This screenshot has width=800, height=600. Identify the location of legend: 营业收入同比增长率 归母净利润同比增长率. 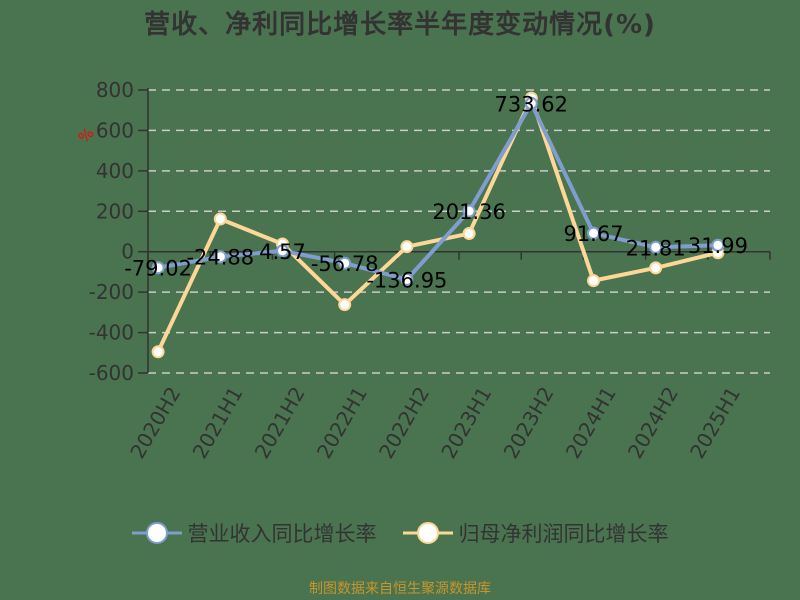
(400, 533).